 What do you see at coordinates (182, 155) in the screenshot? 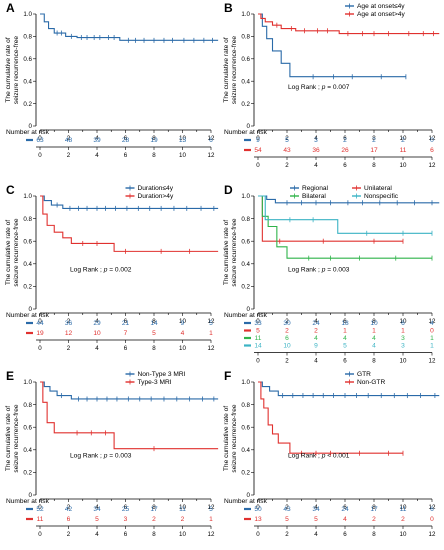
I see `risk-x-tick-label: 10` at bounding box center [182, 155].